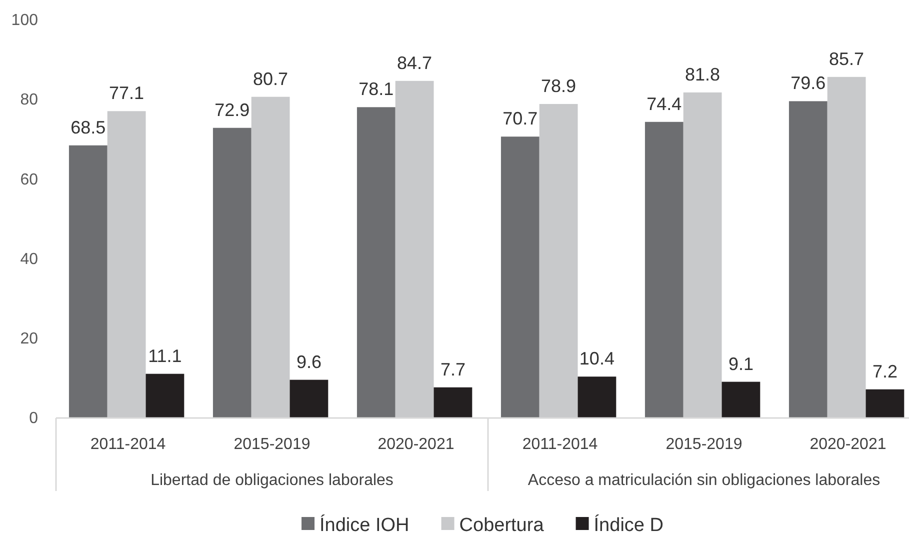  Describe the element at coordinates (272, 480) in the screenshot. I see `text: Libertad de obligaciones laborales` at that location.